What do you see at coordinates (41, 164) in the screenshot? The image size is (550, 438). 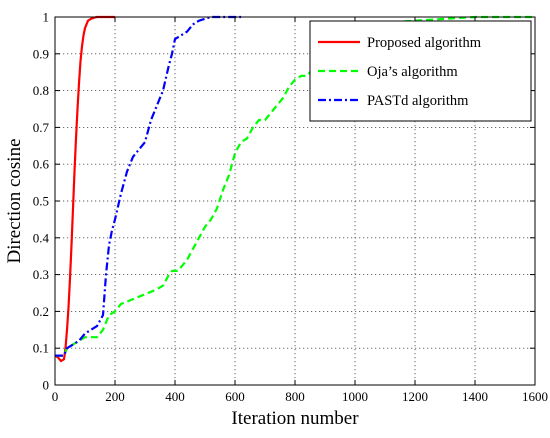 I see `y-tick-label: 0.6` at bounding box center [41, 164].